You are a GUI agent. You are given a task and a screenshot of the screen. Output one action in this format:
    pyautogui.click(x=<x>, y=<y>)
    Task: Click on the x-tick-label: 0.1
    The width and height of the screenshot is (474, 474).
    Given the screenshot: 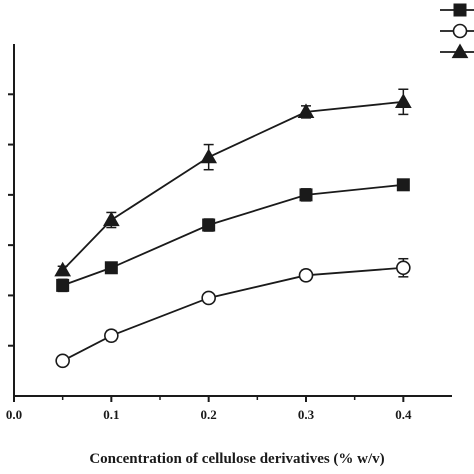 What is the action you would take?
    pyautogui.click(x=111, y=414)
    